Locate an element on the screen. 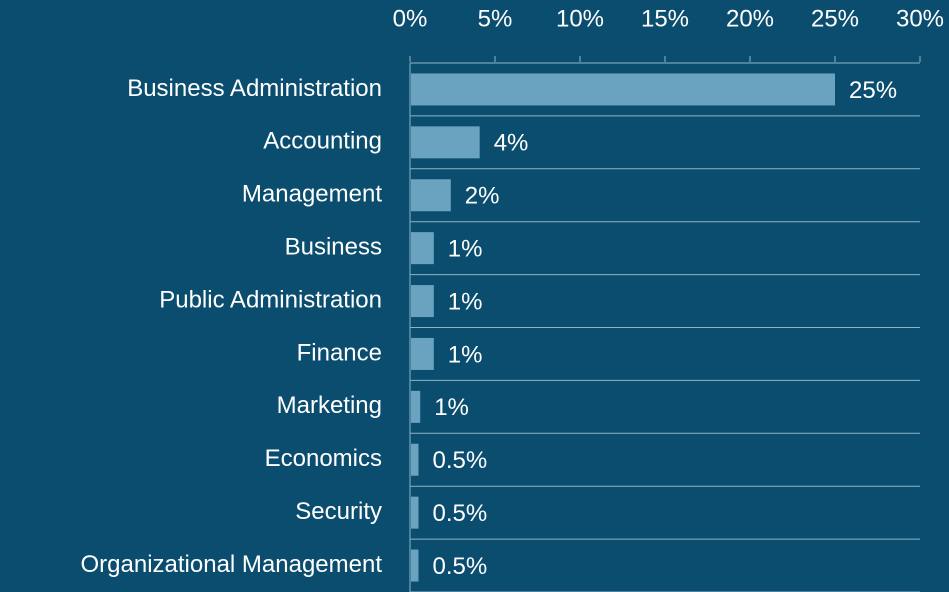 Image resolution: width=949 pixels, height=592 pixels. category-label: Public Administration is located at coordinates (270, 299).